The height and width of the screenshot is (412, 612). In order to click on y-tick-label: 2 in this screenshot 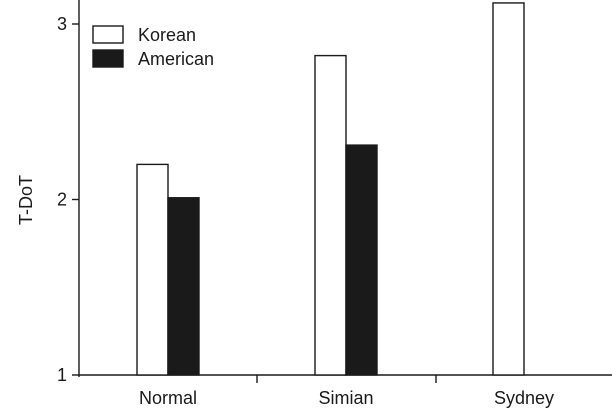, I will do `click(62, 200)`.